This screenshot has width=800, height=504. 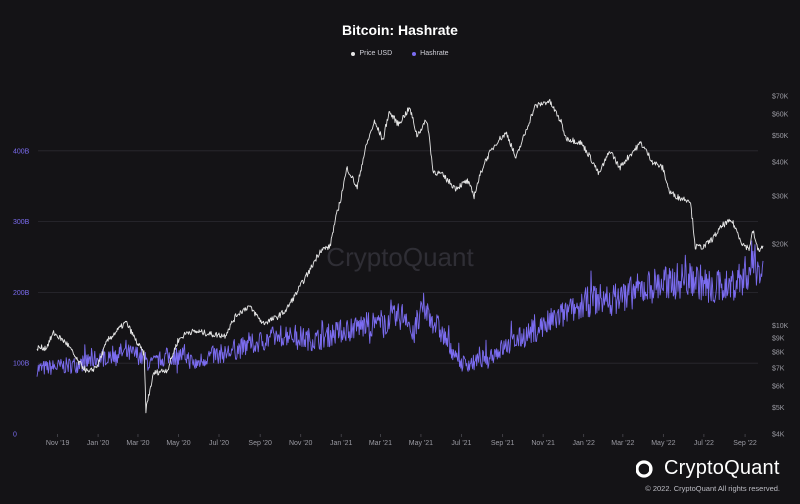 What do you see at coordinates (722, 468) in the screenshot?
I see `brand-name: CryptoQuant` at bounding box center [722, 468].